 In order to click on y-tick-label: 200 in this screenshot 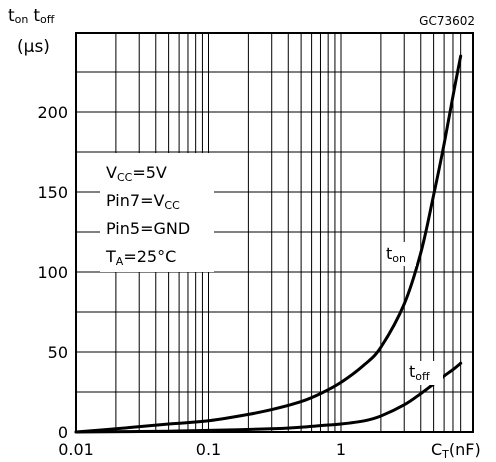, I will do `click(52, 112)`.